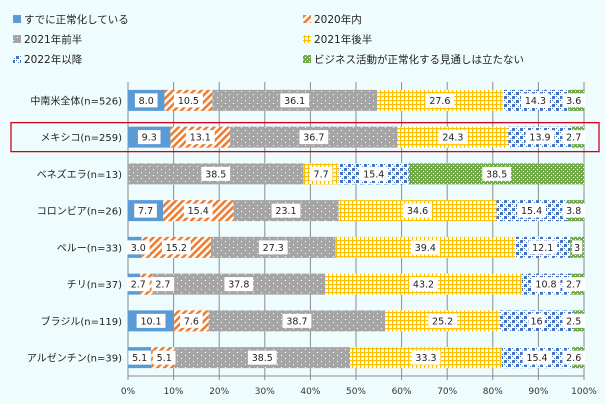 The image size is (605, 404). I want to click on category-label: チリ(n=37), so click(94, 285).